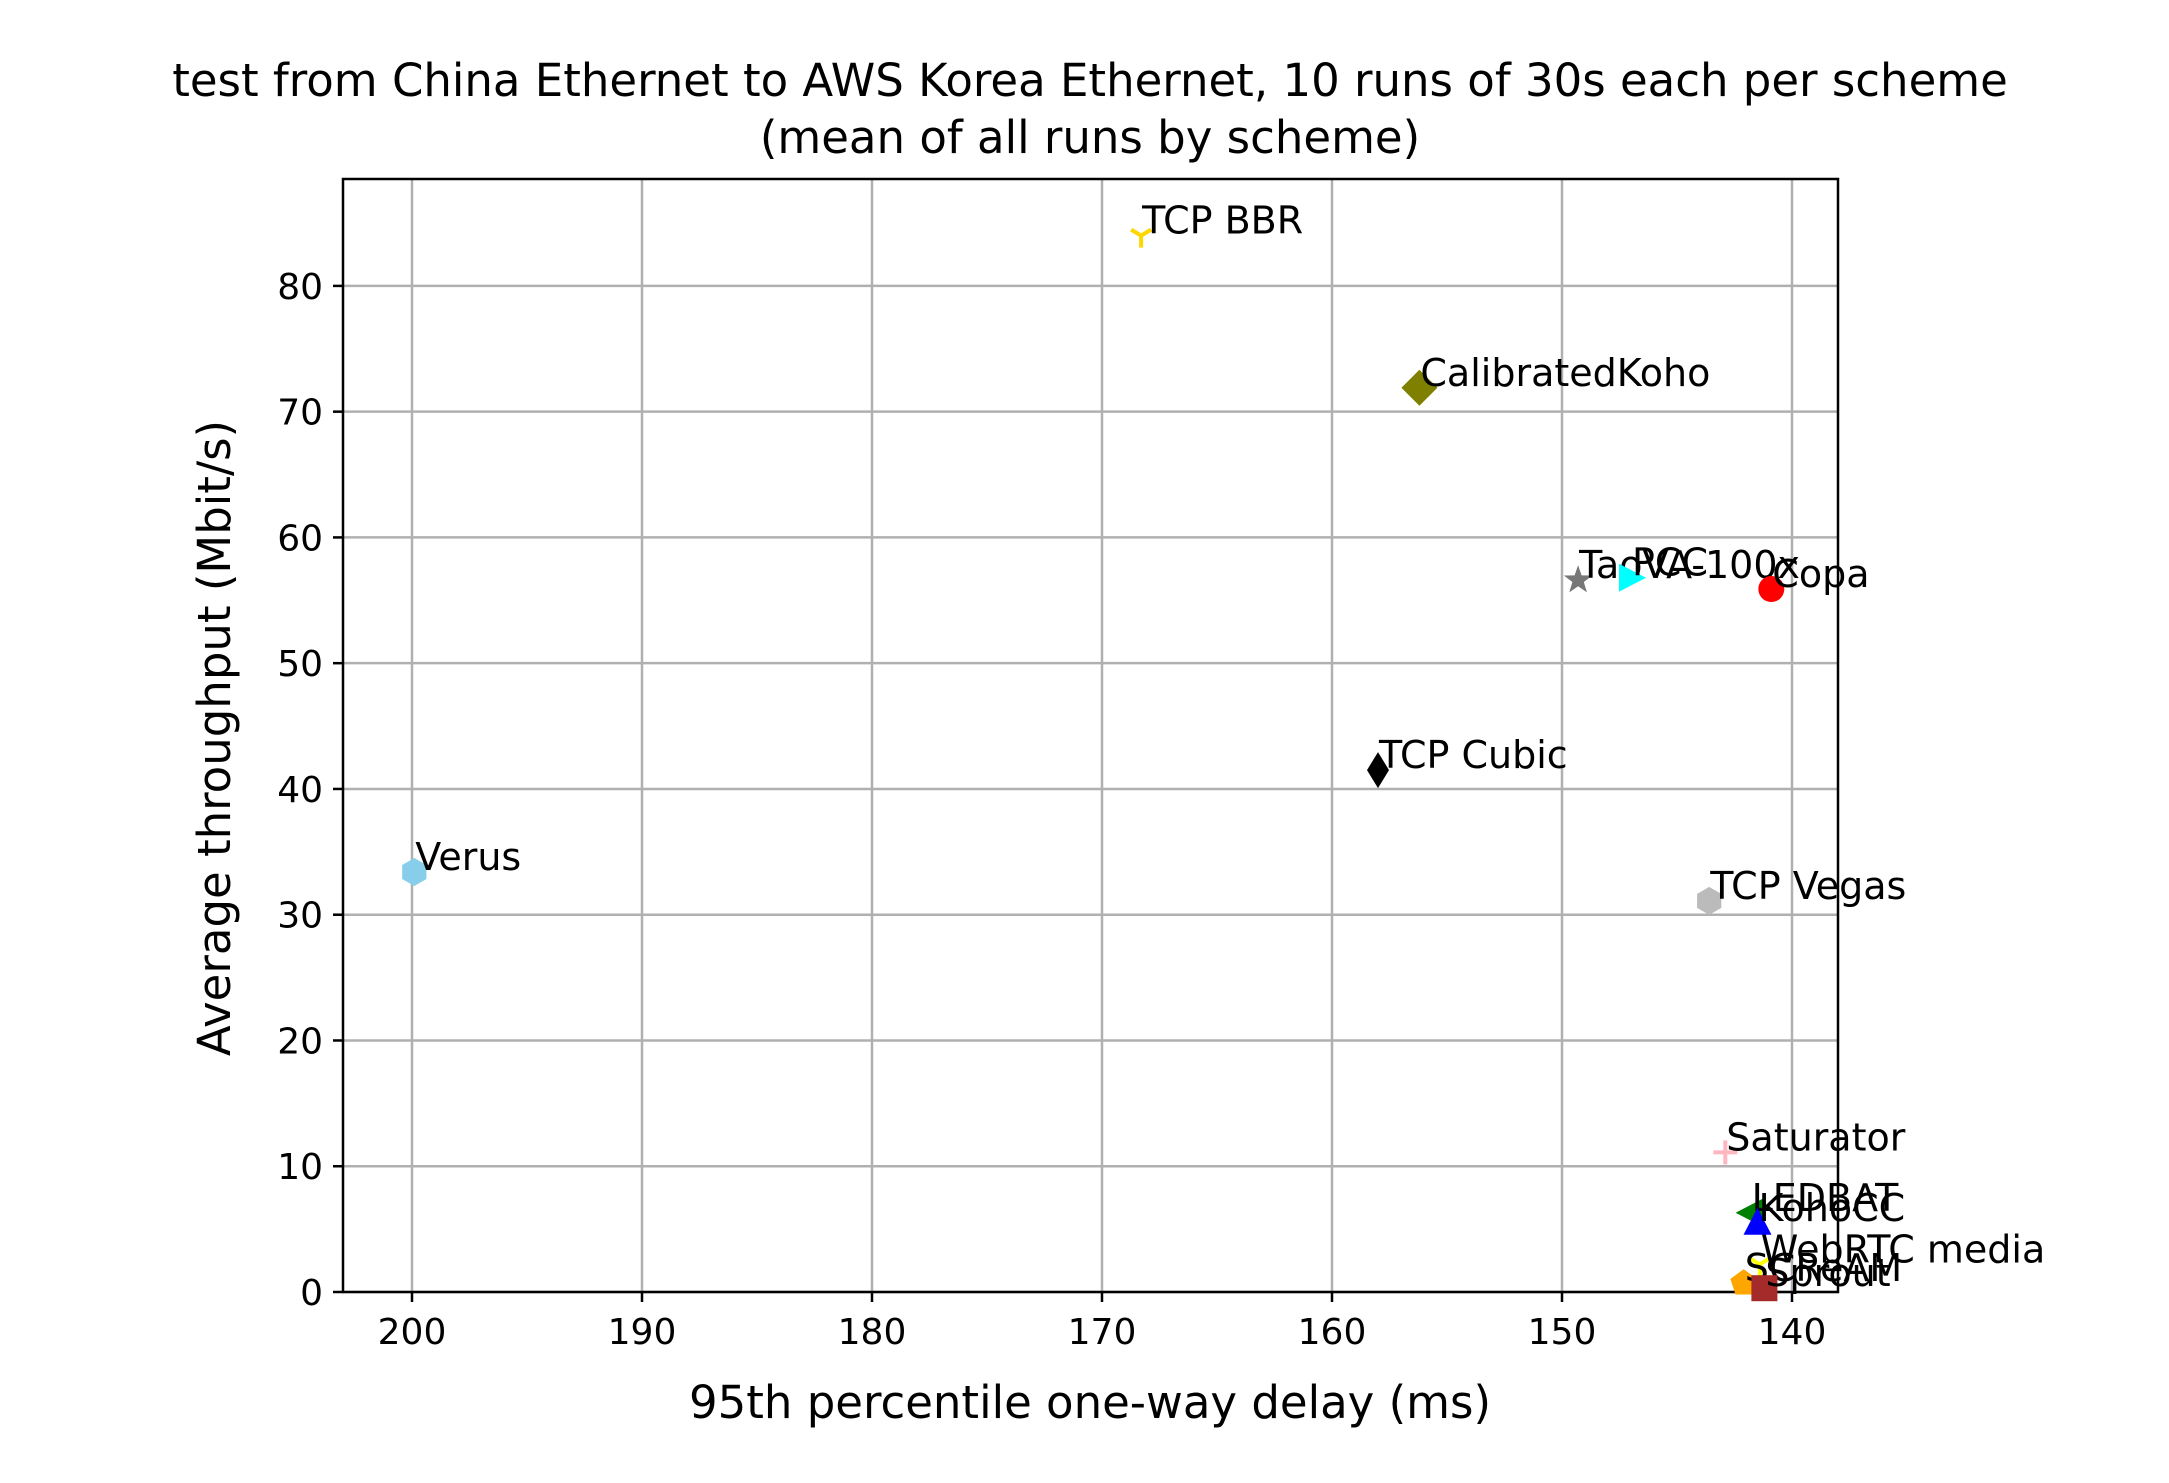 The width and height of the screenshot is (2169, 1483). Describe the element at coordinates (468, 857) in the screenshot. I see `point-label: Verus` at that location.